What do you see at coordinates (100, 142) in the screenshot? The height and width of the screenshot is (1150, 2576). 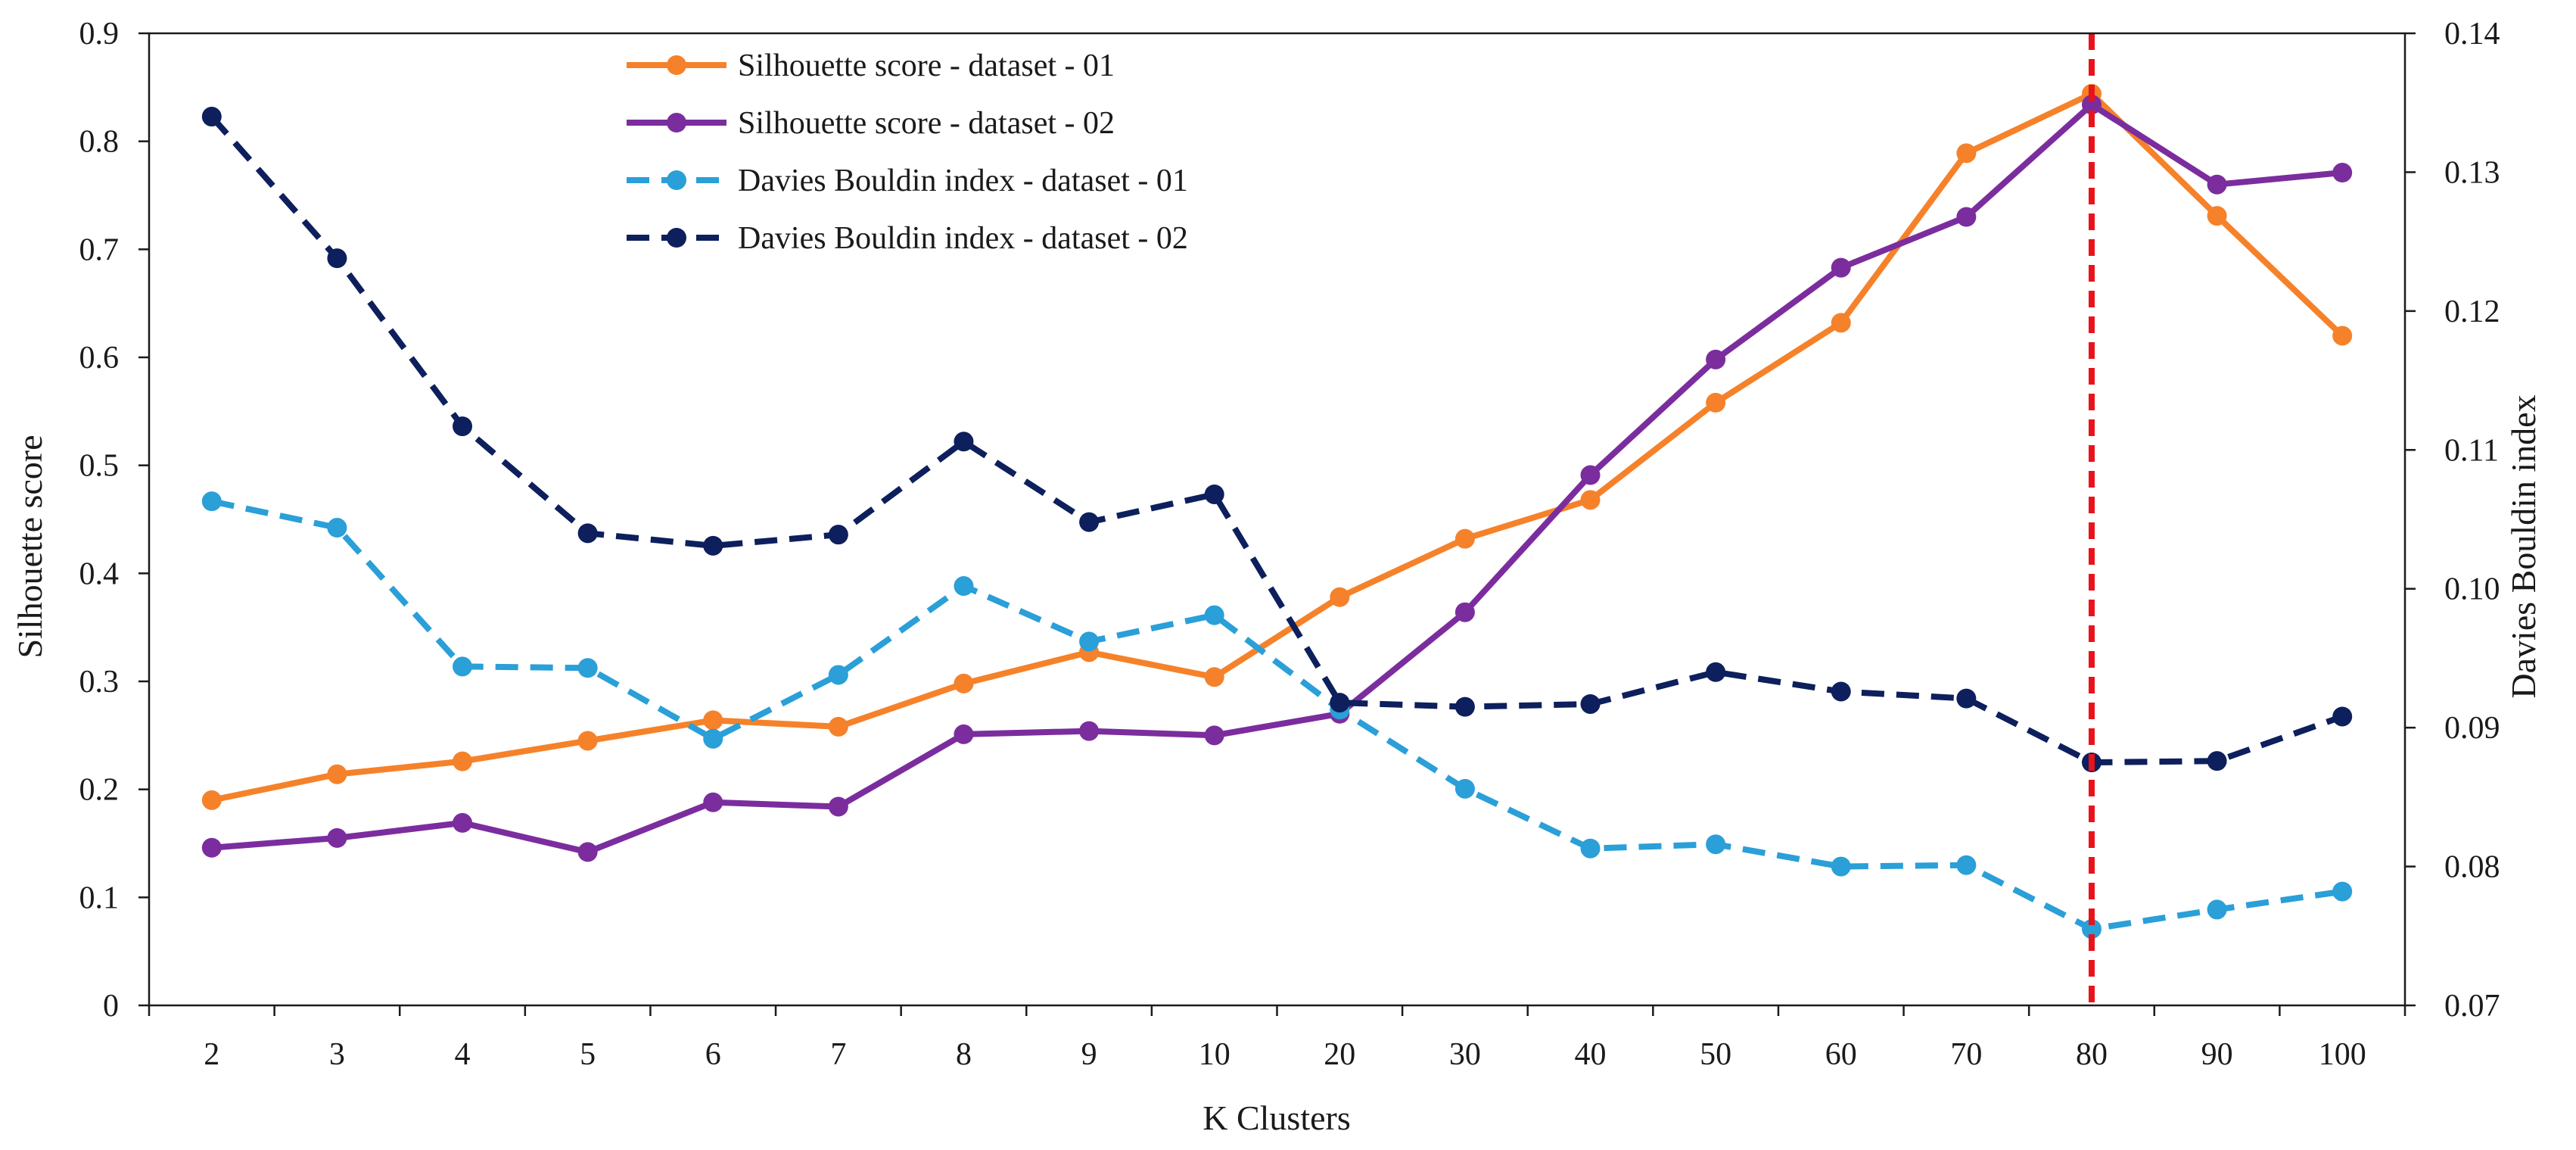 I see `y-tick-label: 0.8` at bounding box center [100, 142].